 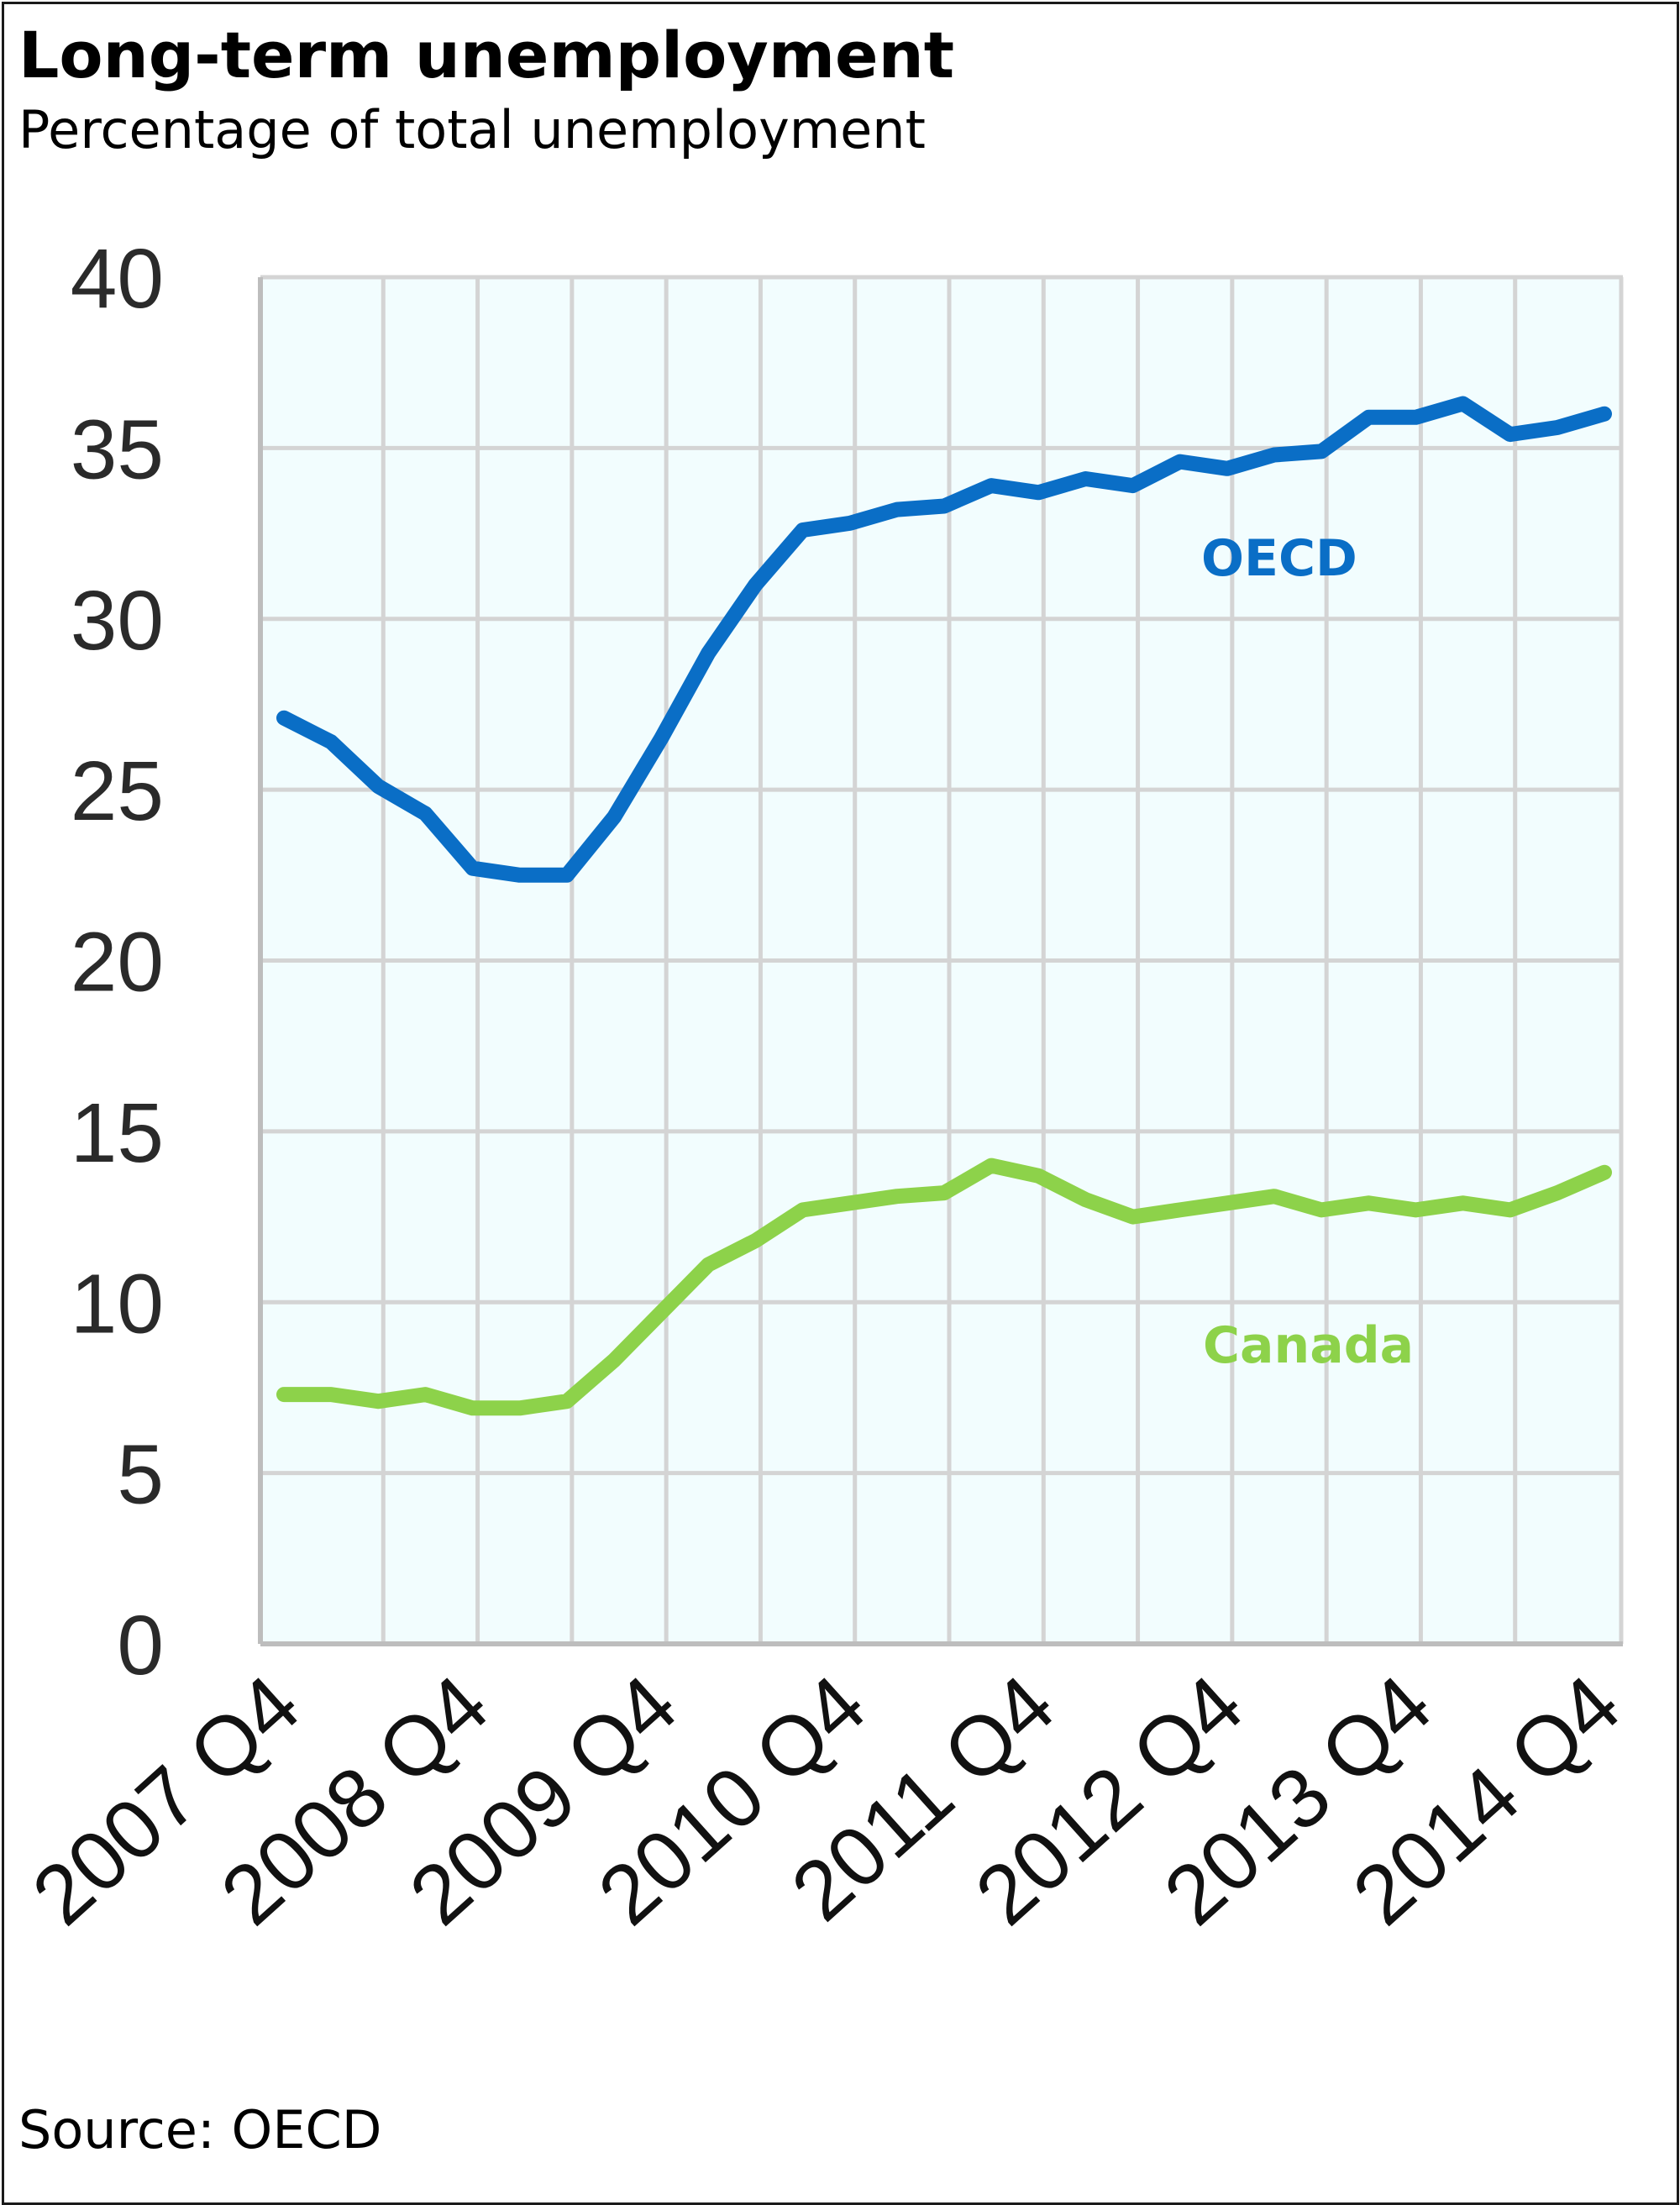 What do you see at coordinates (472, 129) in the screenshot?
I see `chart-subtitle: Percentage of total unemployment` at bounding box center [472, 129].